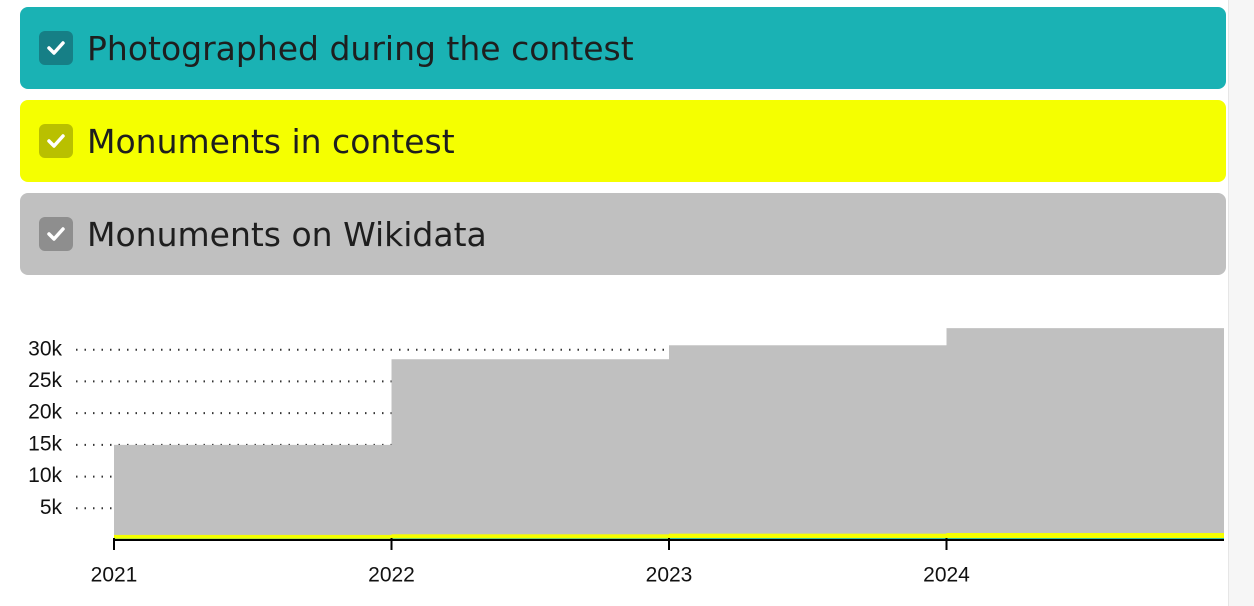  Describe the element at coordinates (391, 575) in the screenshot. I see `x-tick-label: 2022` at that location.